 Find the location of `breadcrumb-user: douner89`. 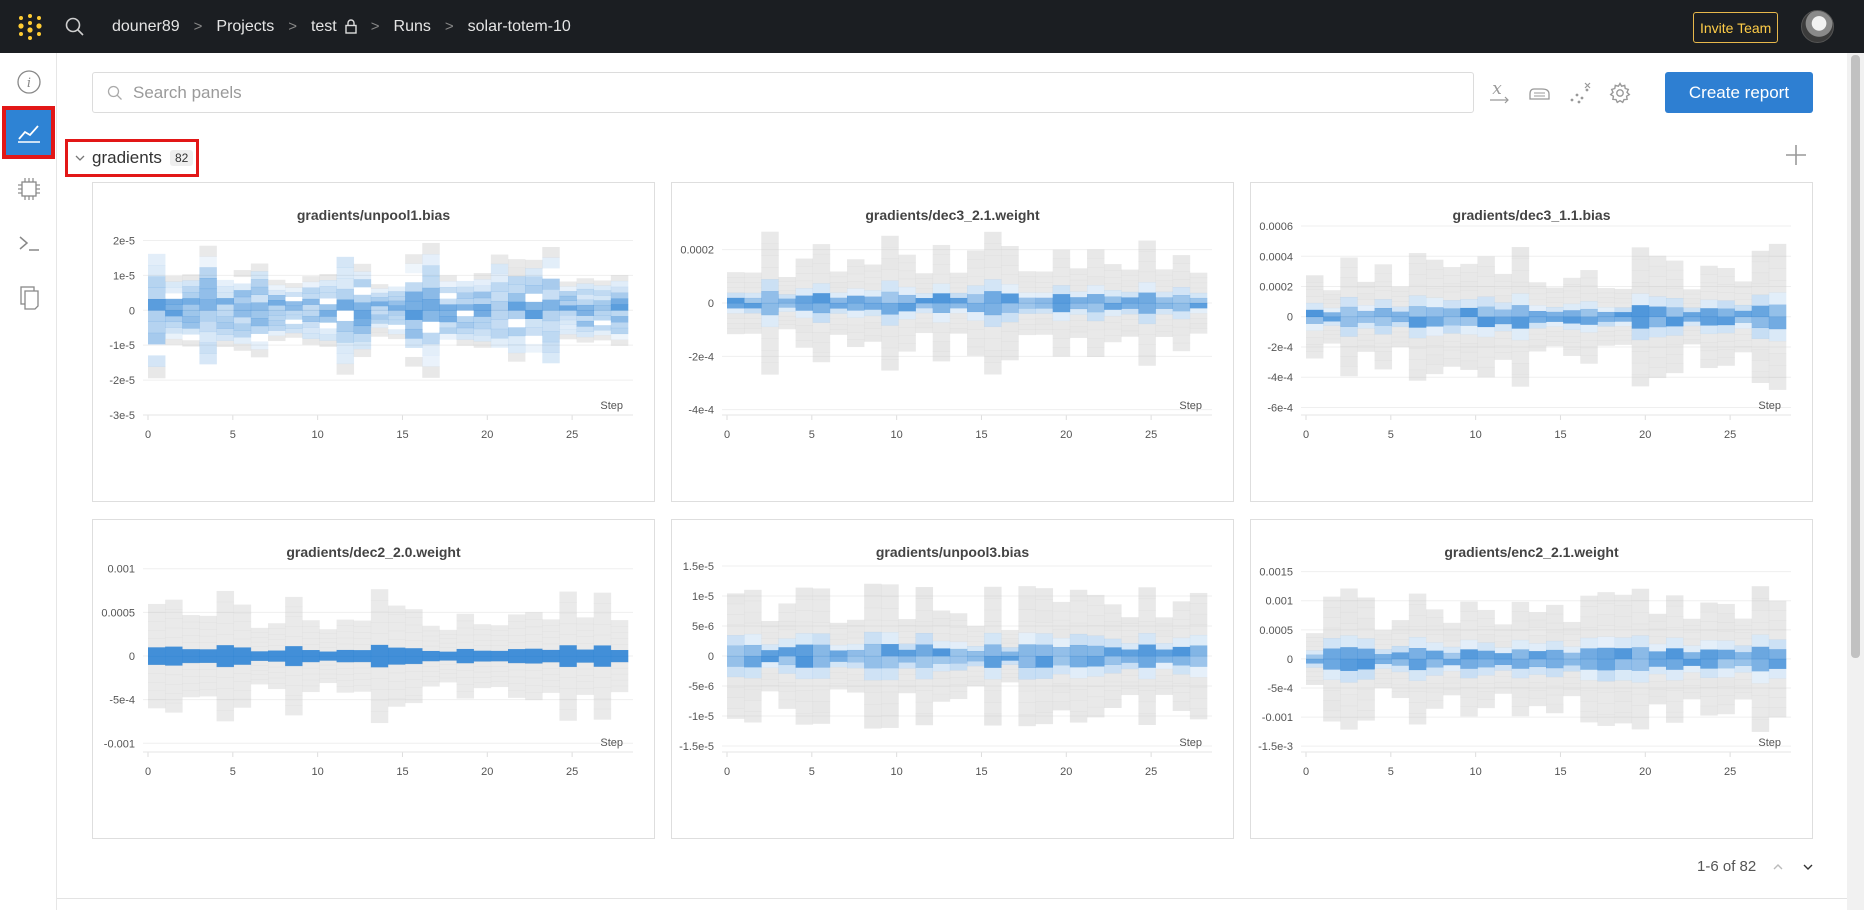

breadcrumb-user: douner89 is located at coordinates (146, 26).